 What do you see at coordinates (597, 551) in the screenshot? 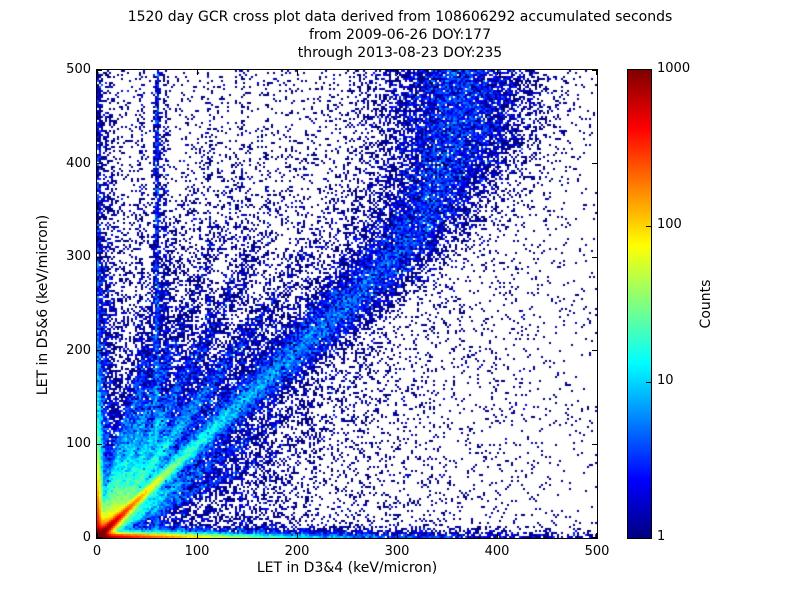
I see `x-tick-label: 500` at bounding box center [597, 551].